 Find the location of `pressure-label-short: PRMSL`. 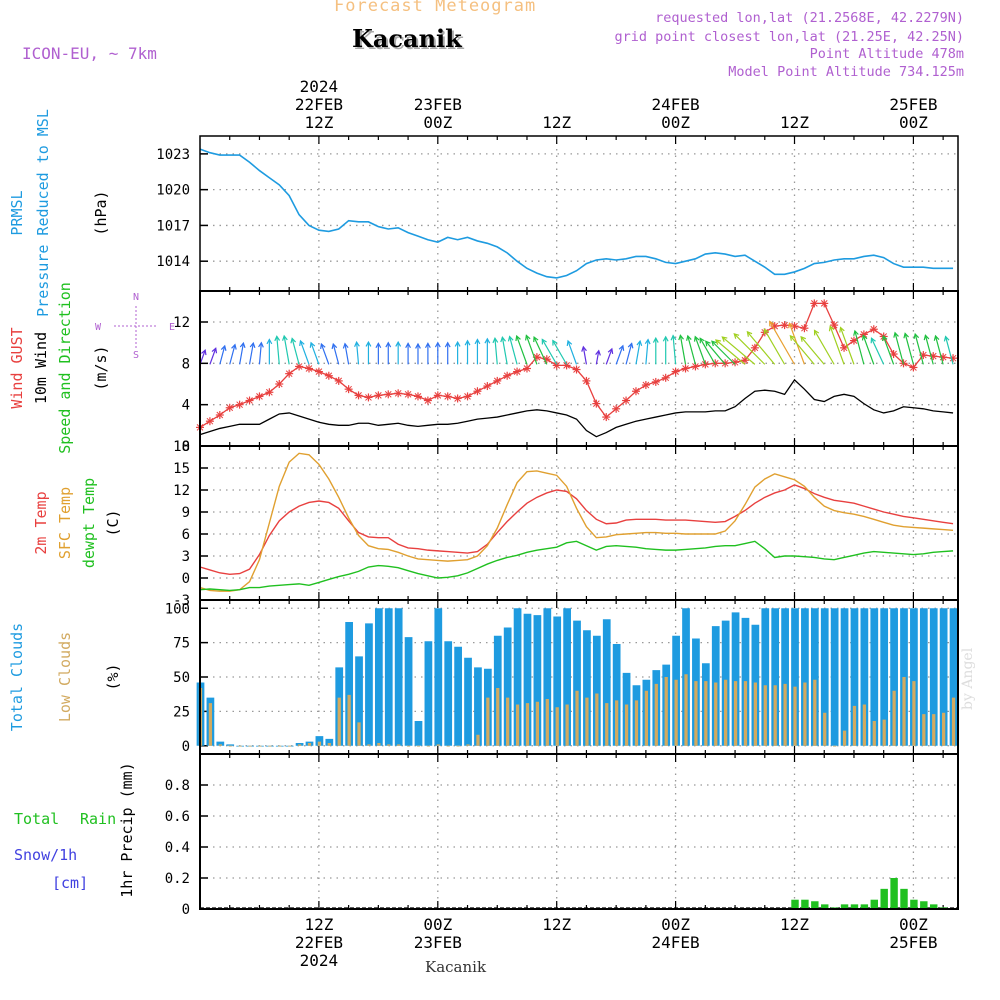

pressure-label-short: PRMSL is located at coordinates (17, 212).